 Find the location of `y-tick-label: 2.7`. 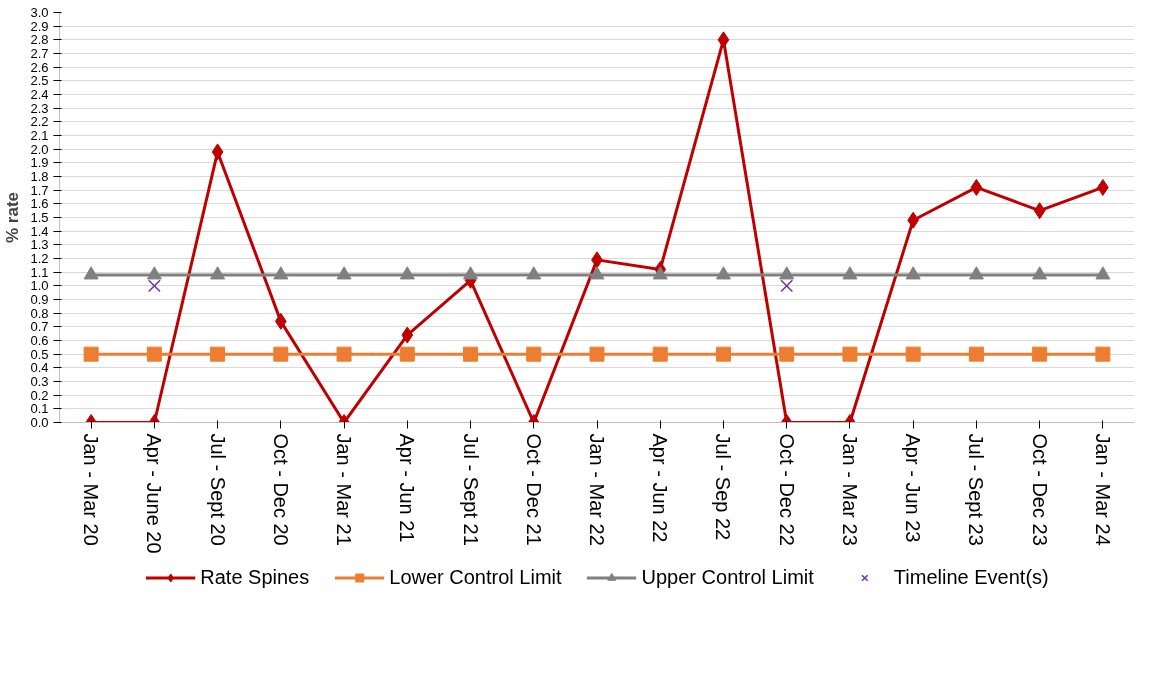

y-tick-label: 2.7 is located at coordinates (39, 53).